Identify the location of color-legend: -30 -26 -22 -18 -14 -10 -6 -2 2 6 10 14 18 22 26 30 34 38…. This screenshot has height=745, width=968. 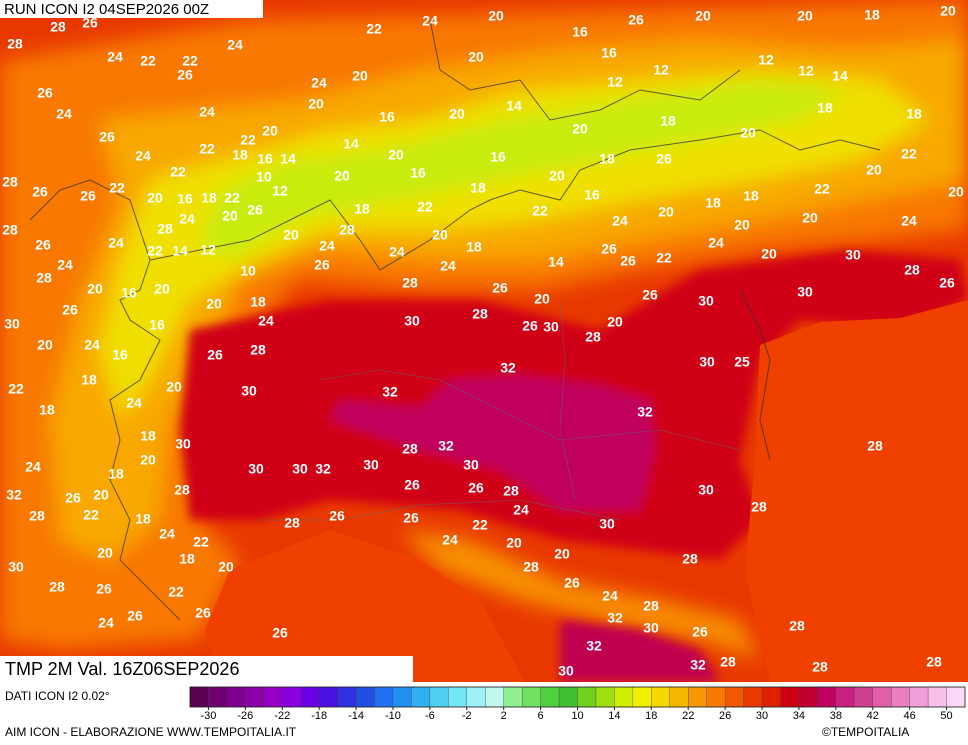
(577, 704).